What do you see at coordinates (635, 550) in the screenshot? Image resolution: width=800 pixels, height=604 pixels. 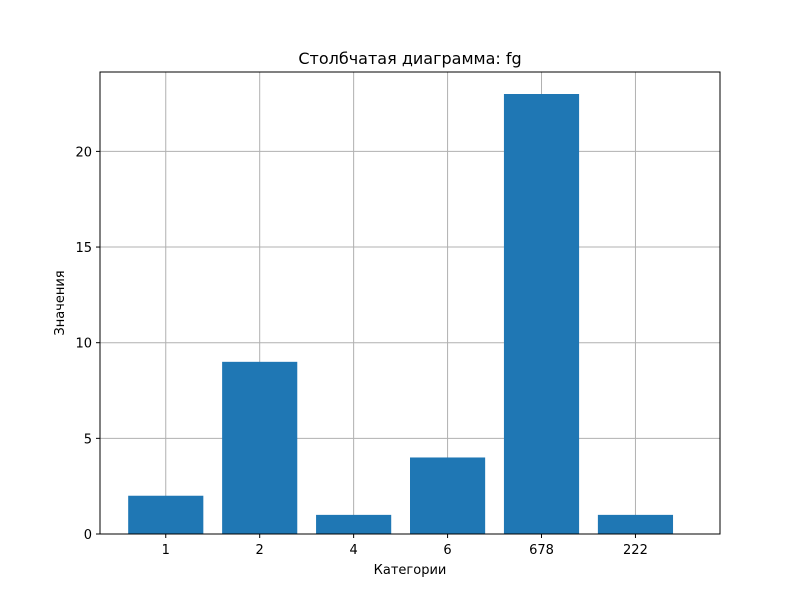 I see `x-tick-label: 222` at bounding box center [635, 550].